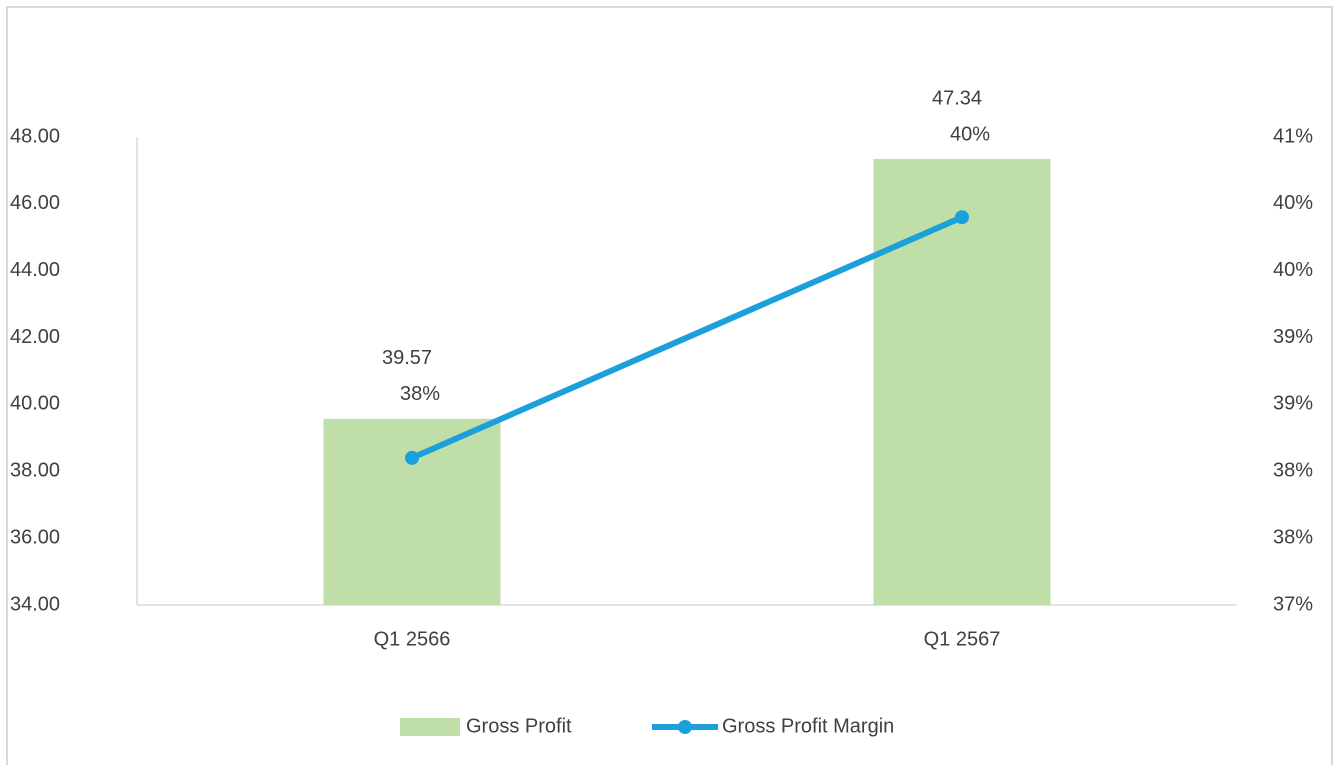 The image size is (1339, 765). Describe the element at coordinates (35, 404) in the screenshot. I see `y-tick-label: 40.00` at that location.